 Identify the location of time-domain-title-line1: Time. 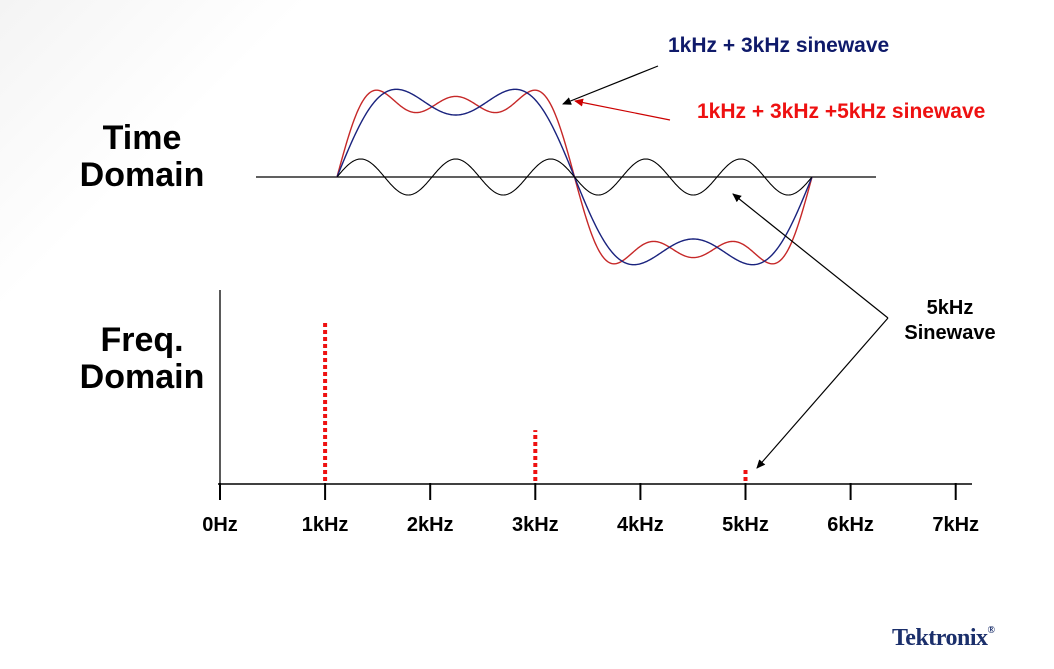
(142, 138).